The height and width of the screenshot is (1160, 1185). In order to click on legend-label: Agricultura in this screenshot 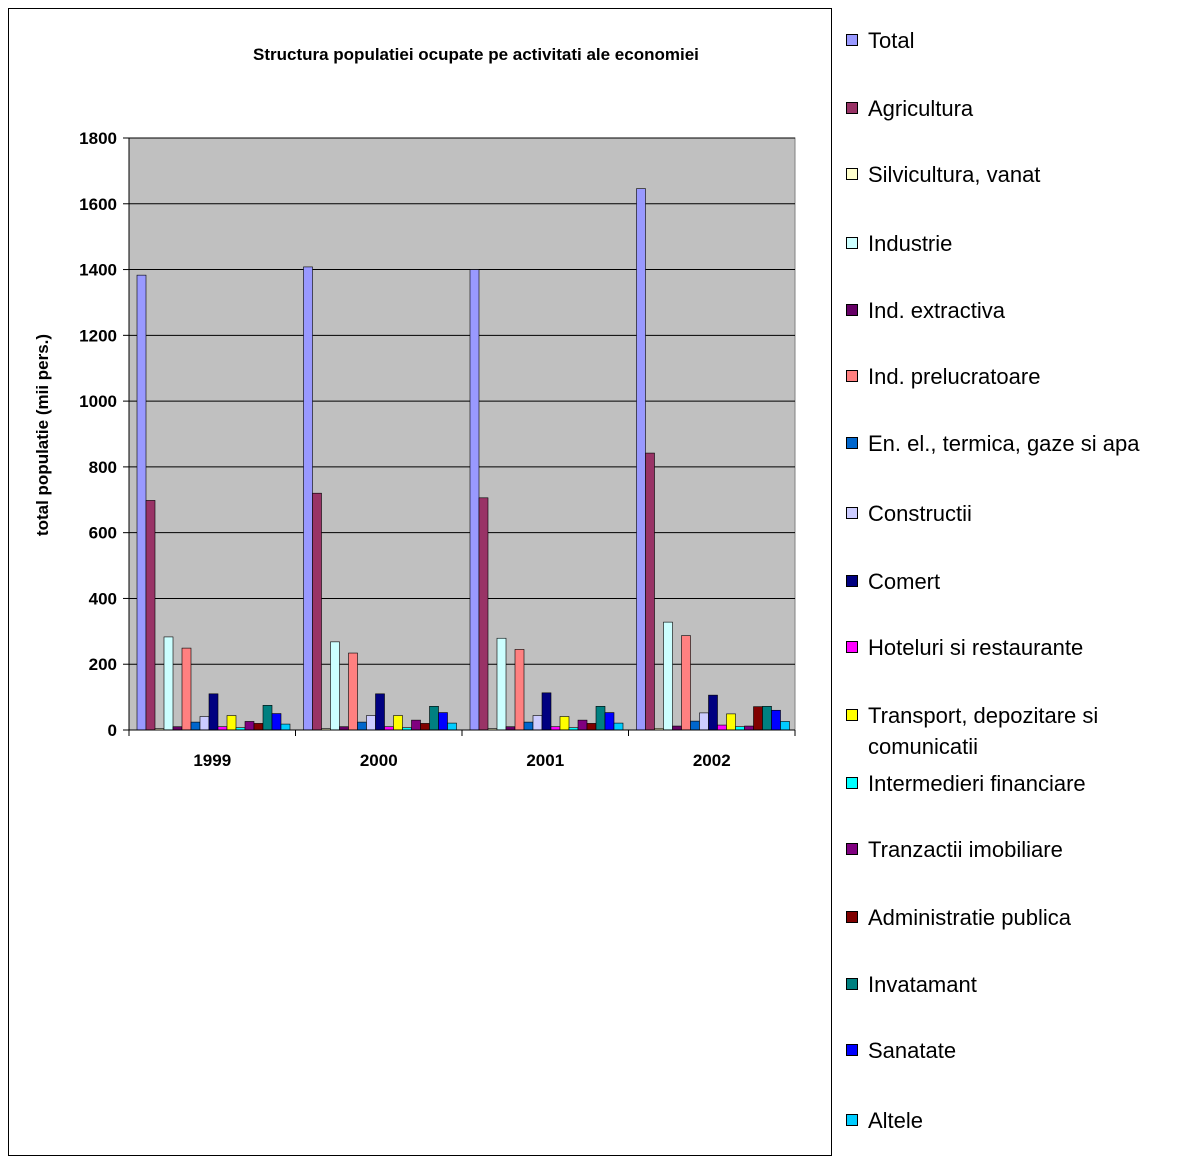, I will do `click(921, 108)`.